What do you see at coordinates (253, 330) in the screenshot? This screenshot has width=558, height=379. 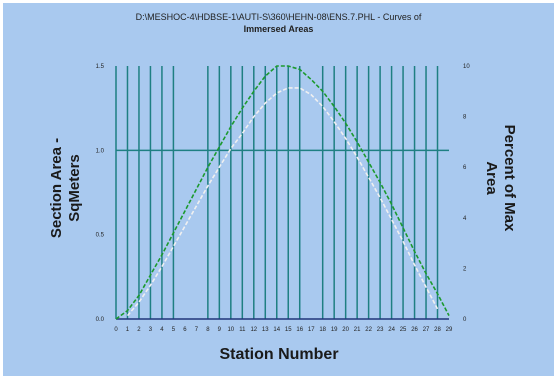 I see `x-tick-label: 12` at bounding box center [253, 330].